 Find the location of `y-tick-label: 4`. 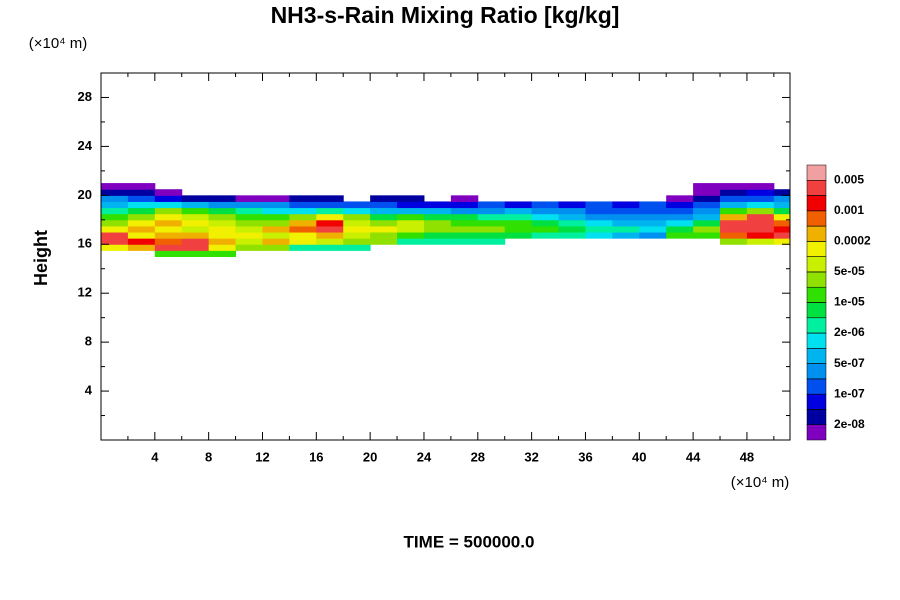

y-tick-label: 4 is located at coordinates (89, 390).